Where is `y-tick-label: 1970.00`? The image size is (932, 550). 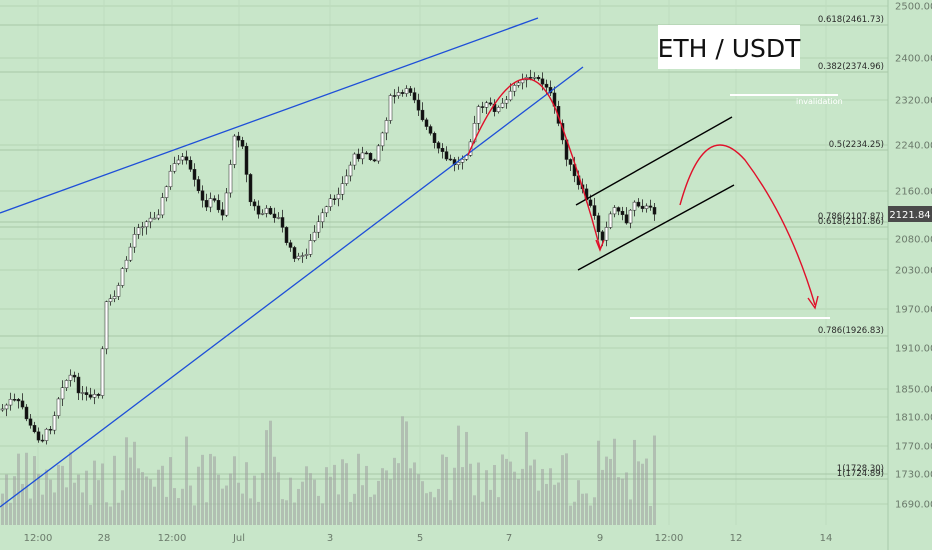 y-tick-label: 1970.00 is located at coordinates (913, 310).